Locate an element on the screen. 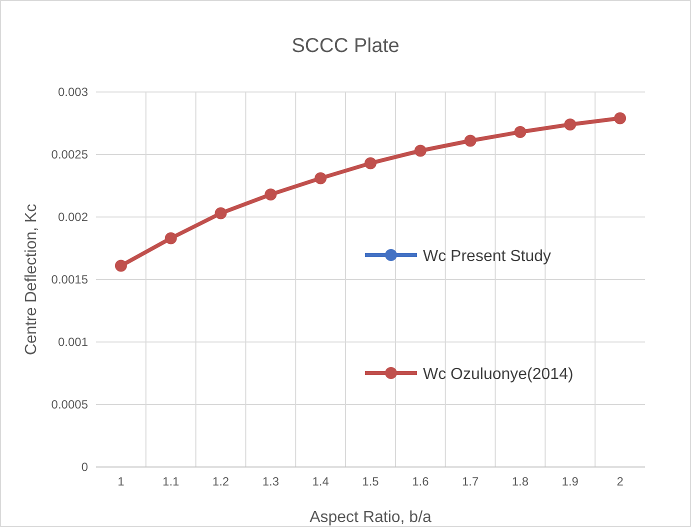 This screenshot has width=691, height=527. x-tick-label: 1 is located at coordinates (121, 481).